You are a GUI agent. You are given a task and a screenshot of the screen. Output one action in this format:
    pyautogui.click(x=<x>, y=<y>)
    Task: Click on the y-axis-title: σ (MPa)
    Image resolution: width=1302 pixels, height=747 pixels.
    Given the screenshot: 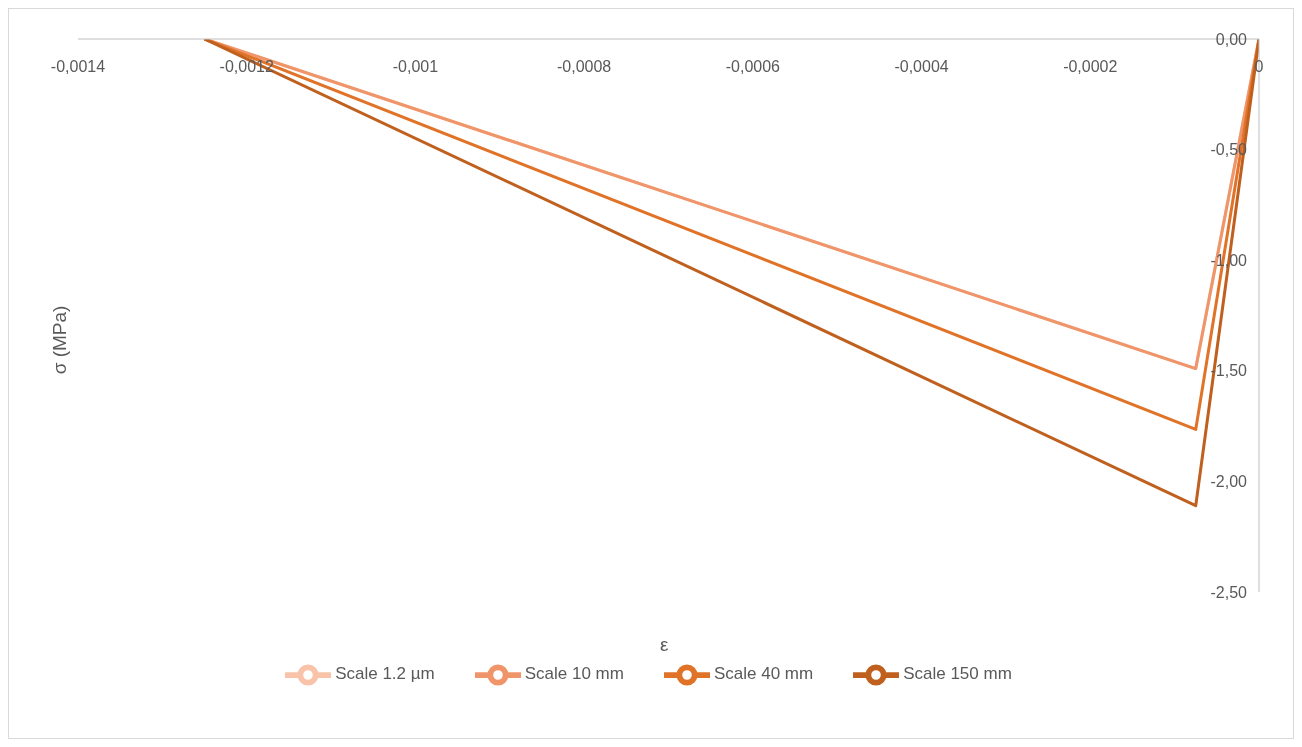 What is the action you would take?
    pyautogui.click(x=60, y=340)
    